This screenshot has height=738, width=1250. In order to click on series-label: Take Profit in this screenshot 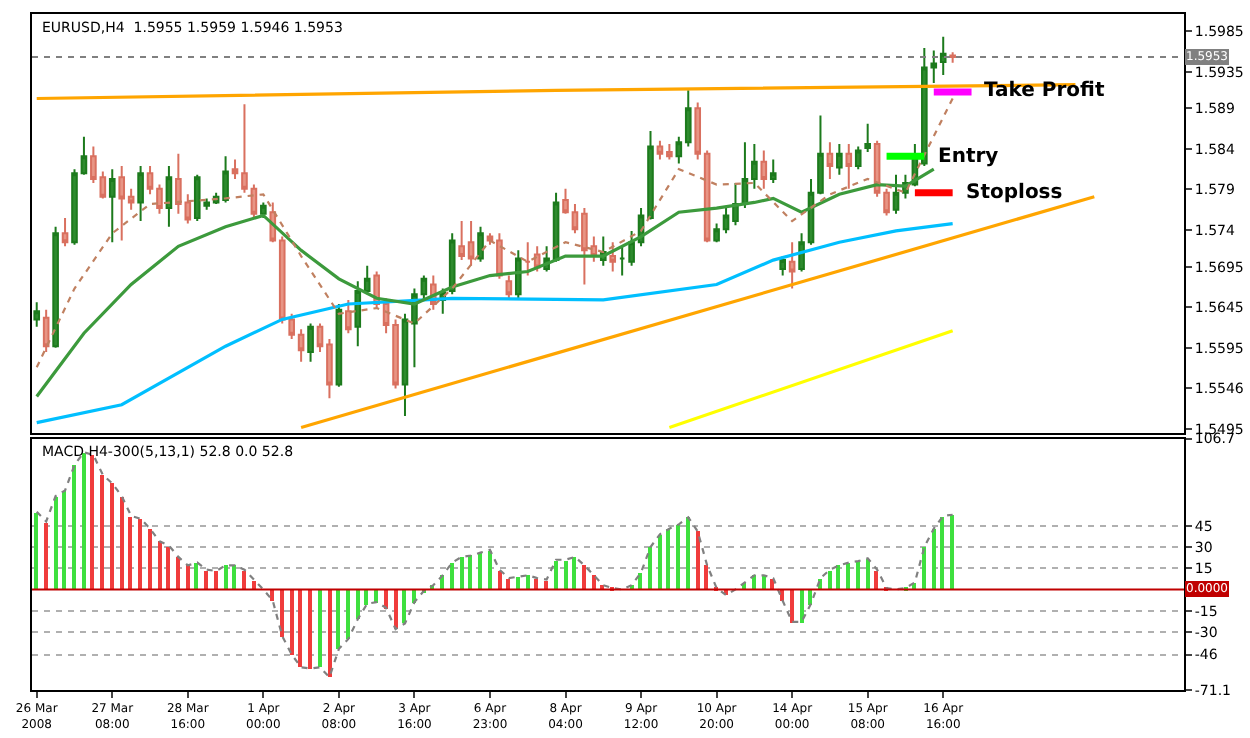, I will do `click(1044, 91)`.